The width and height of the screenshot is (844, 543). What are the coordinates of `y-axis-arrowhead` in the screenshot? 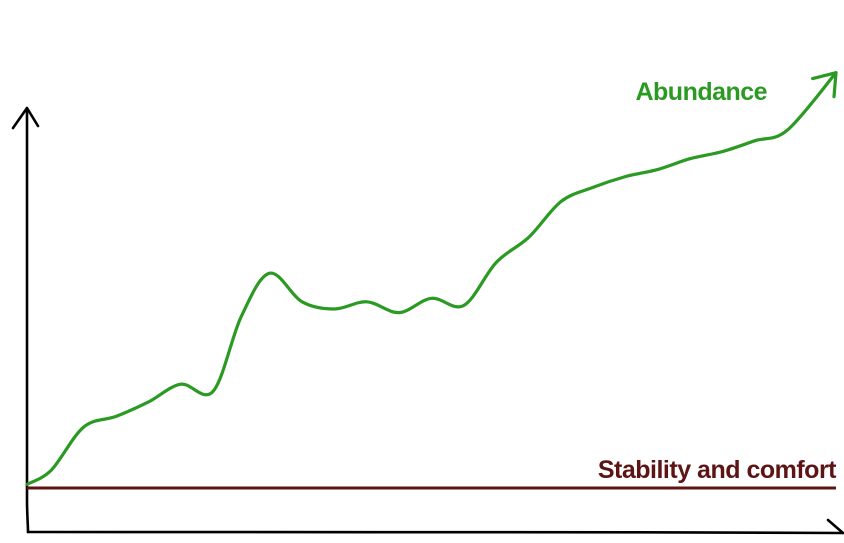 It's located at (25, 118).